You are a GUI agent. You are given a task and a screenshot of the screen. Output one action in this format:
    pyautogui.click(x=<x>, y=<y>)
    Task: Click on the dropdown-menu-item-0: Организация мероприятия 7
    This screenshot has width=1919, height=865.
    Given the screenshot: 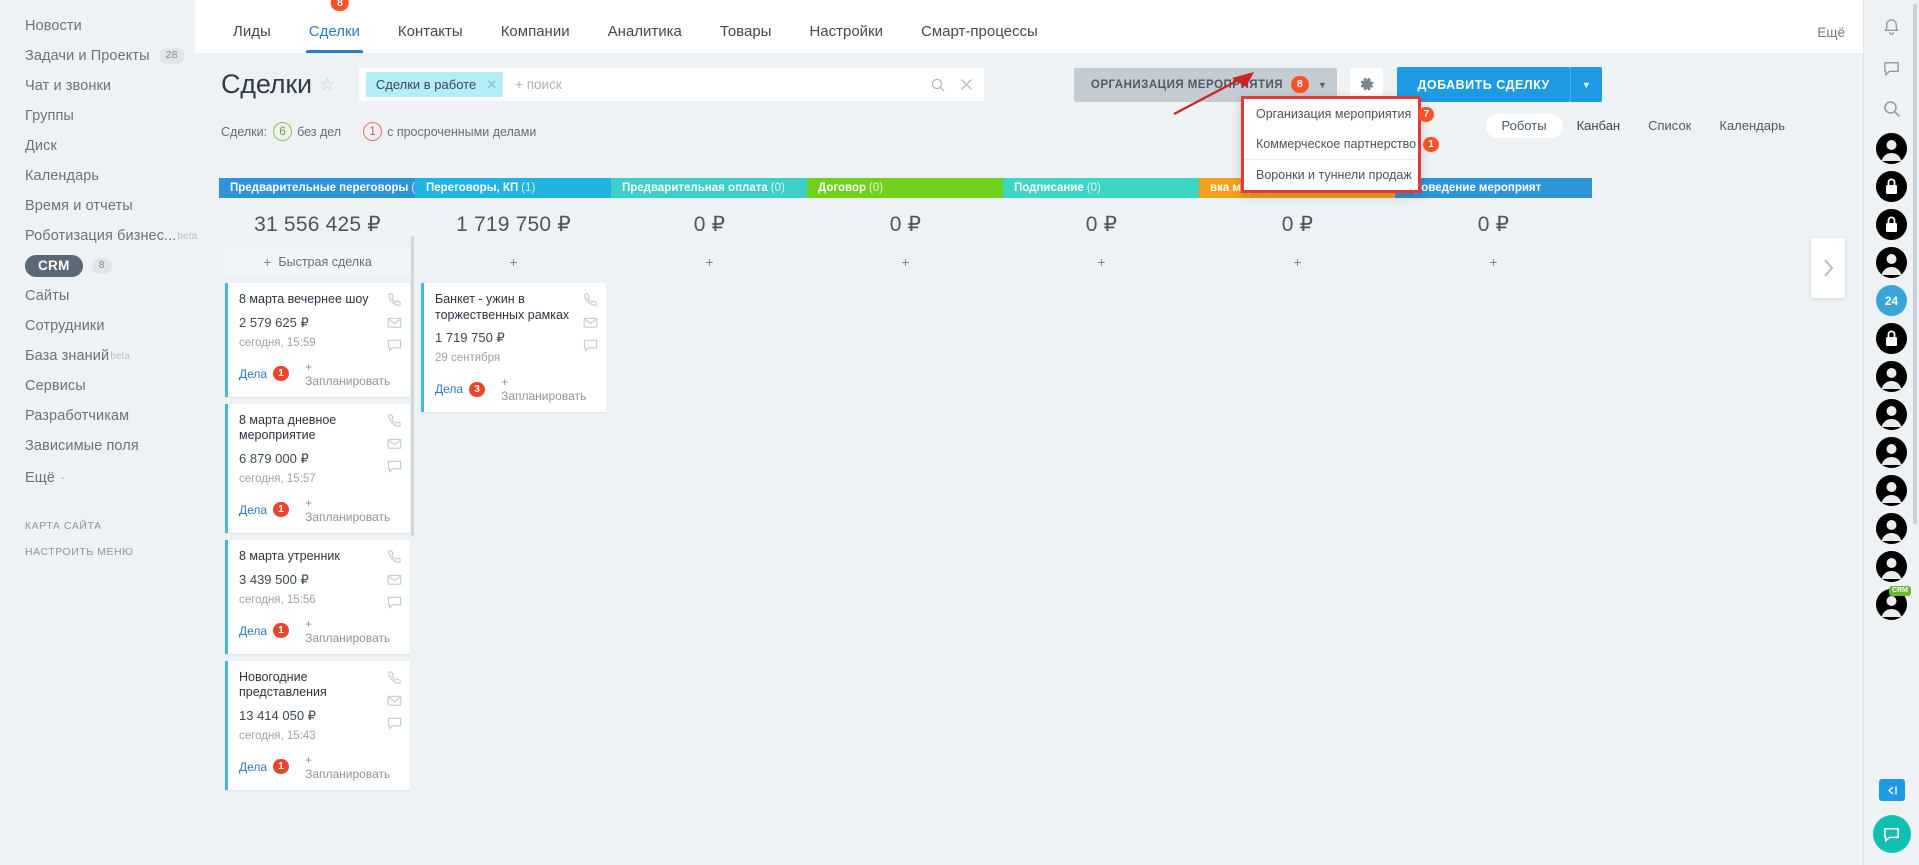 What is the action you would take?
    pyautogui.click(x=1339, y=114)
    